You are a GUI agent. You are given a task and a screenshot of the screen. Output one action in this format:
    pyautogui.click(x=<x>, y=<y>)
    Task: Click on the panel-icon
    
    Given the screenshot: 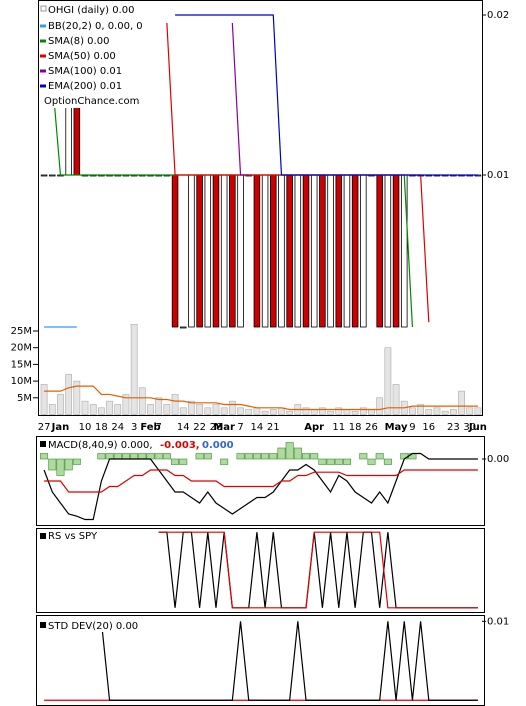 What is the action you would take?
    pyautogui.click(x=43, y=444)
    